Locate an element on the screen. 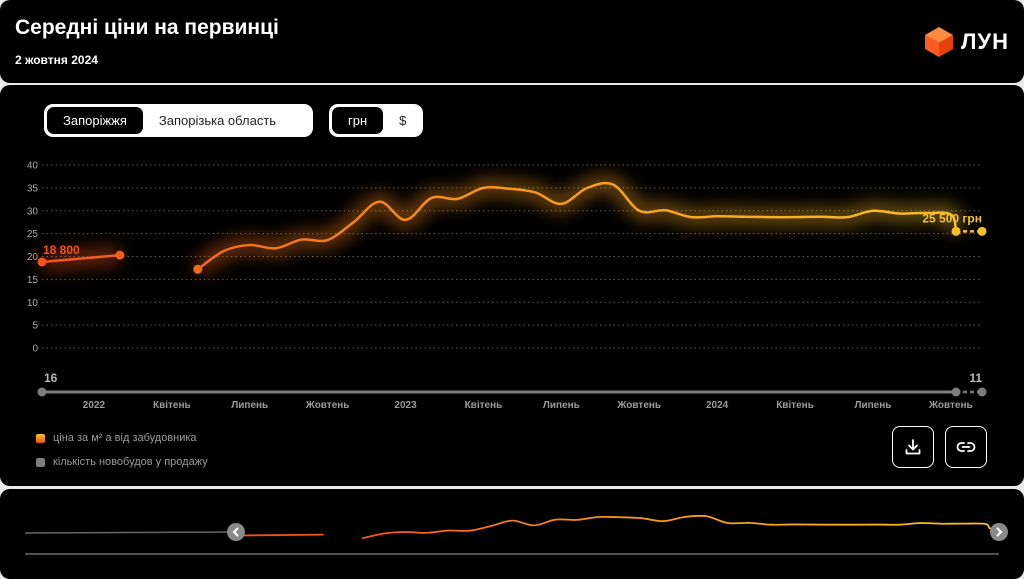  y-tick-label: 15 is located at coordinates (33, 280).